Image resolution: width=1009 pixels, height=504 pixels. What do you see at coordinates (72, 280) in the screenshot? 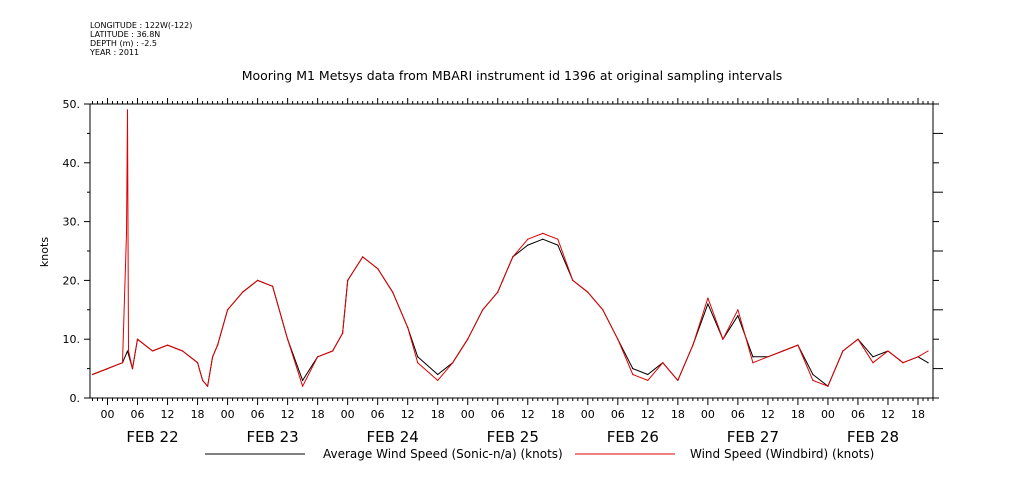
I see `y-tick-label: 20.` at bounding box center [72, 280].